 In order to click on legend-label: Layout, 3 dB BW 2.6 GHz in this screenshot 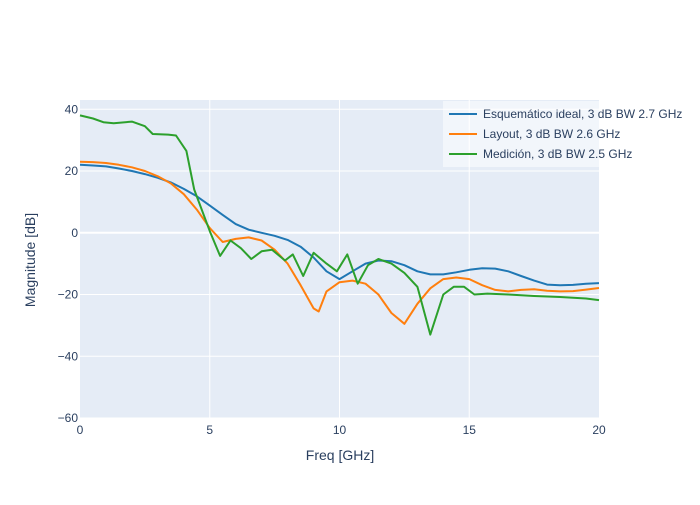, I will do `click(551, 134)`.